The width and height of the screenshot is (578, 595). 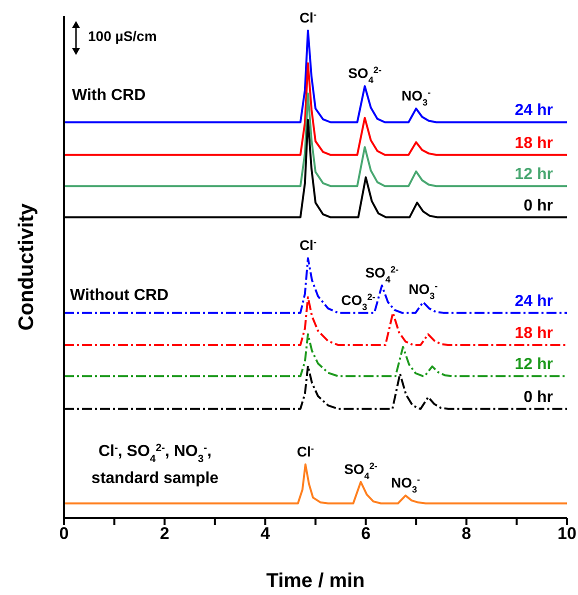 What do you see at coordinates (109, 95) in the screenshot?
I see `annotation: With CRD` at bounding box center [109, 95].